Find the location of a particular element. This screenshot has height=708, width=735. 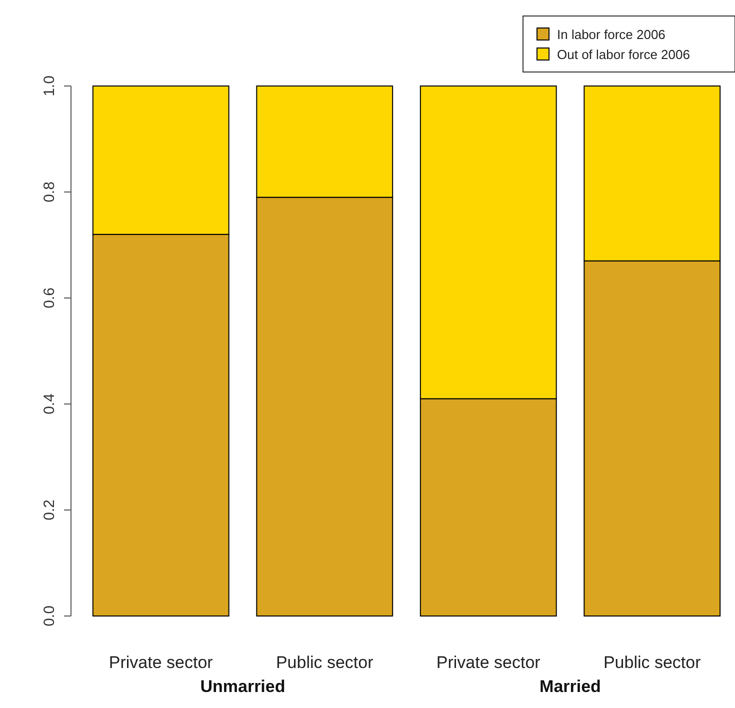

y-tick-label: 0.0 is located at coordinates (49, 616).